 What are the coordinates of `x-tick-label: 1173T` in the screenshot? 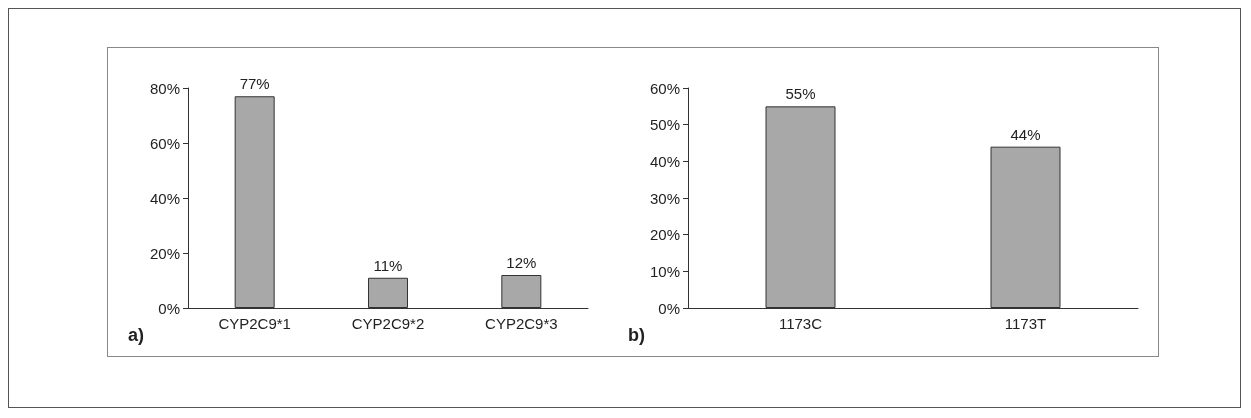 It's located at (1025, 323).